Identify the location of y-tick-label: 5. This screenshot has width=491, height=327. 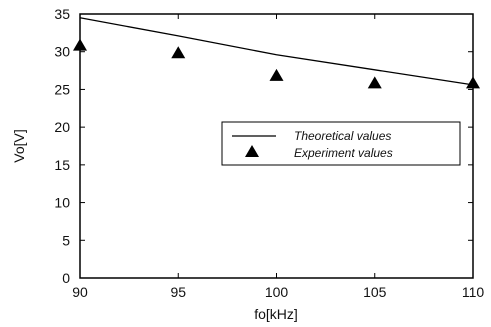
(66, 240).